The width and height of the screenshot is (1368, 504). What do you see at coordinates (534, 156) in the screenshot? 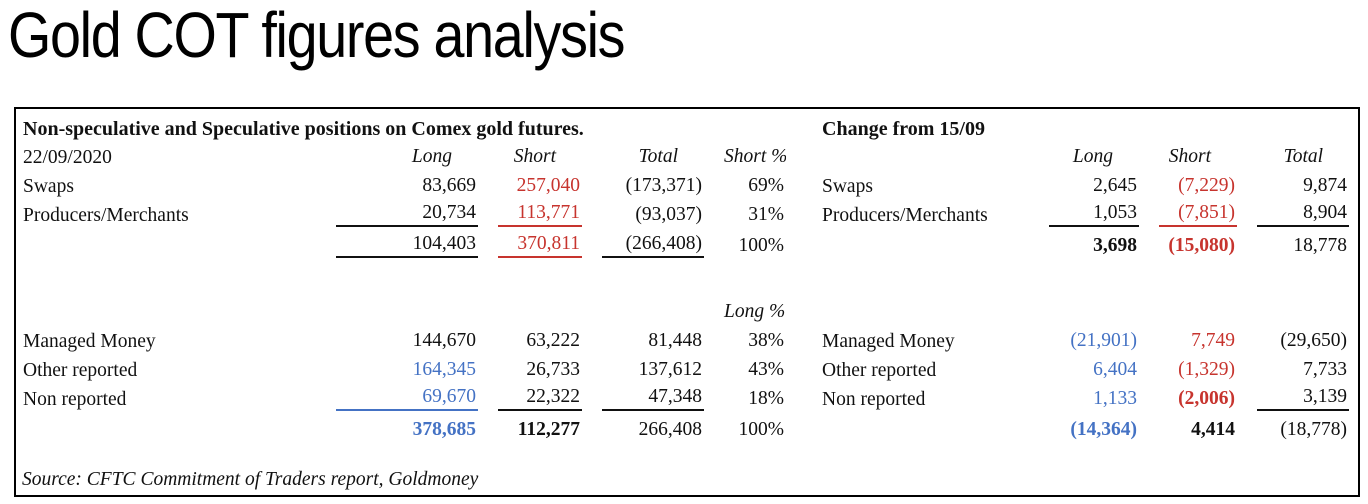
I see `col-header-short: Short` at bounding box center [534, 156].